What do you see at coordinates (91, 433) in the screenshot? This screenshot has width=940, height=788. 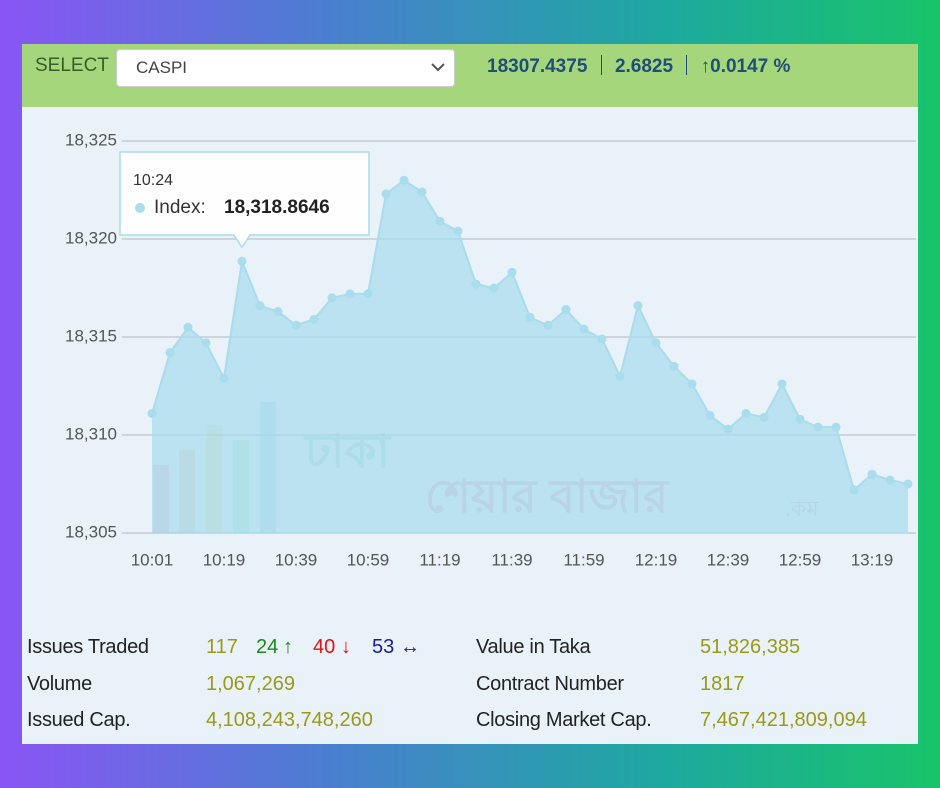 I see `y-tick-label: 18,310` at bounding box center [91, 433].